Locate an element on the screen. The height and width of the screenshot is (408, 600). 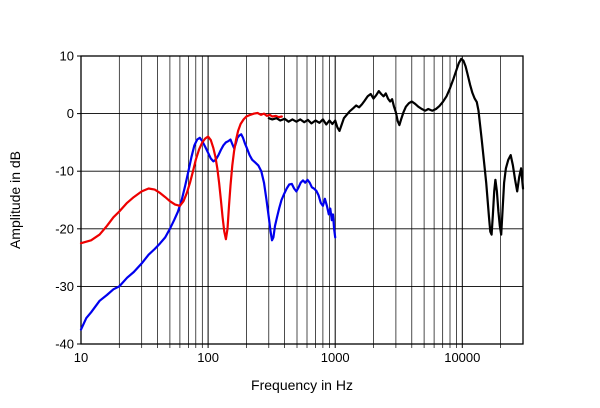
y-tick-label: -30 is located at coordinates (64, 286).